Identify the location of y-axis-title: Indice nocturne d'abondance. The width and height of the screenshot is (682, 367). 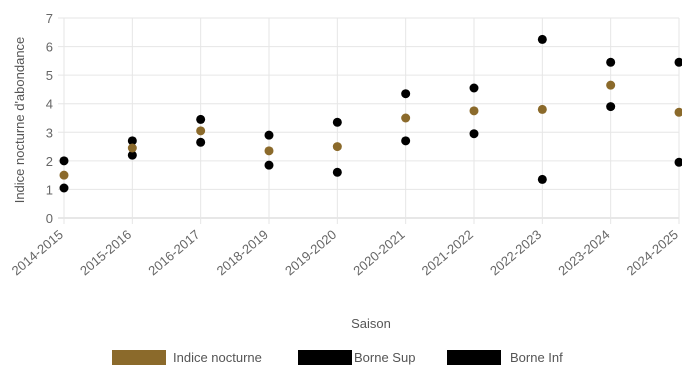
(19, 120).